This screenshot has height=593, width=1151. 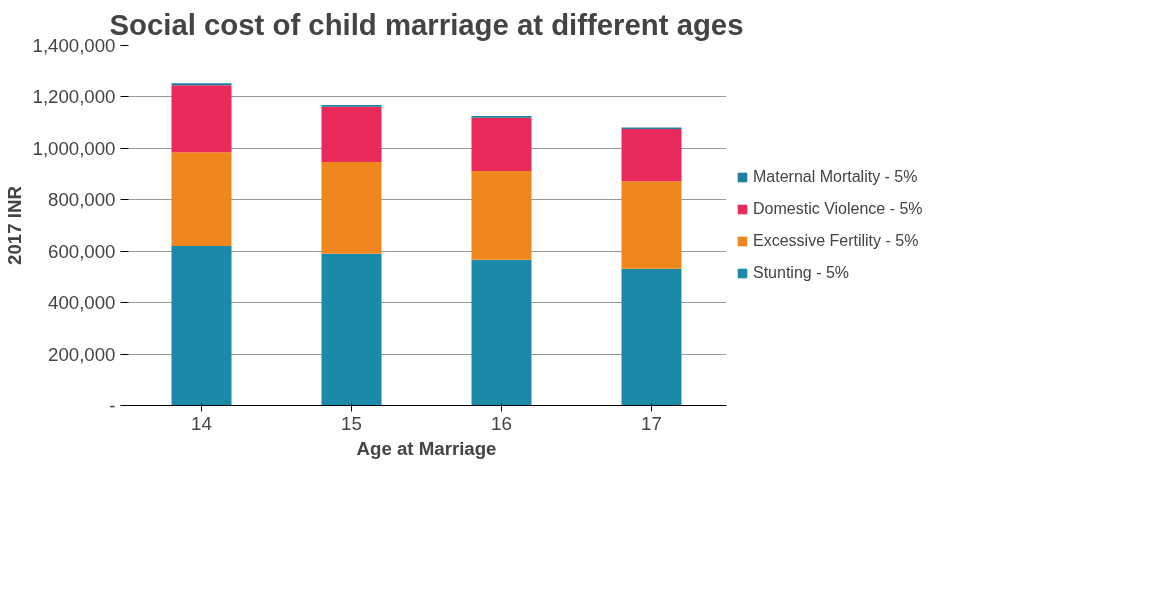 I want to click on y-tick-label: 200,000, so click(x=82, y=354).